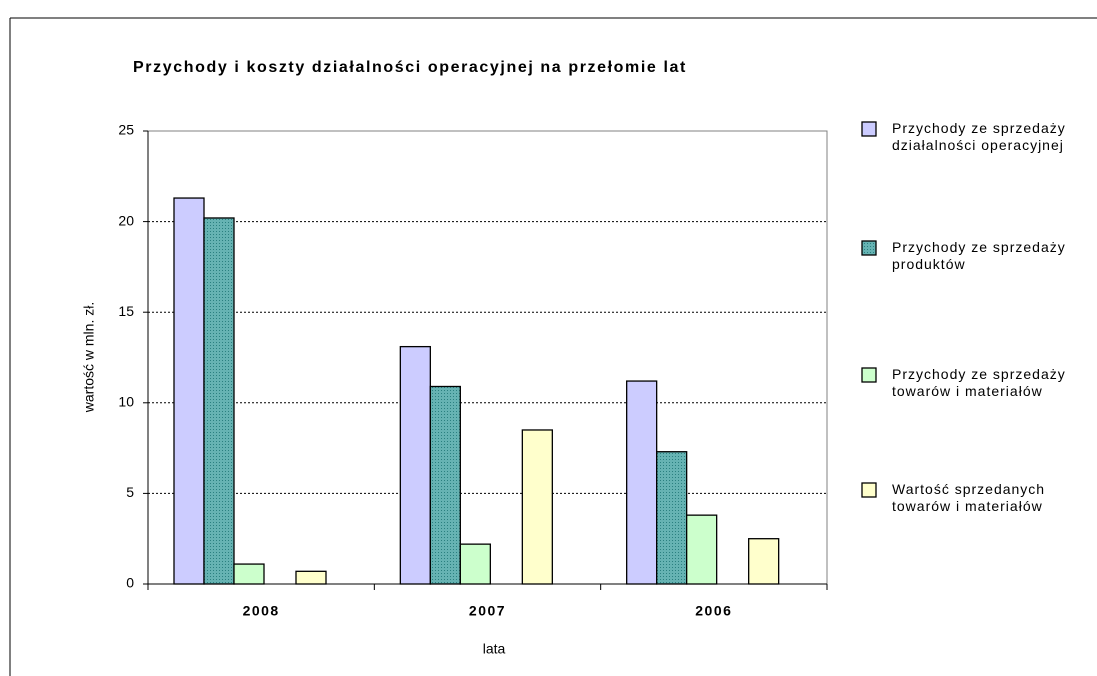 The image size is (1097, 676). What do you see at coordinates (126, 311) in the screenshot?
I see `y-tick-label: 15` at bounding box center [126, 311].